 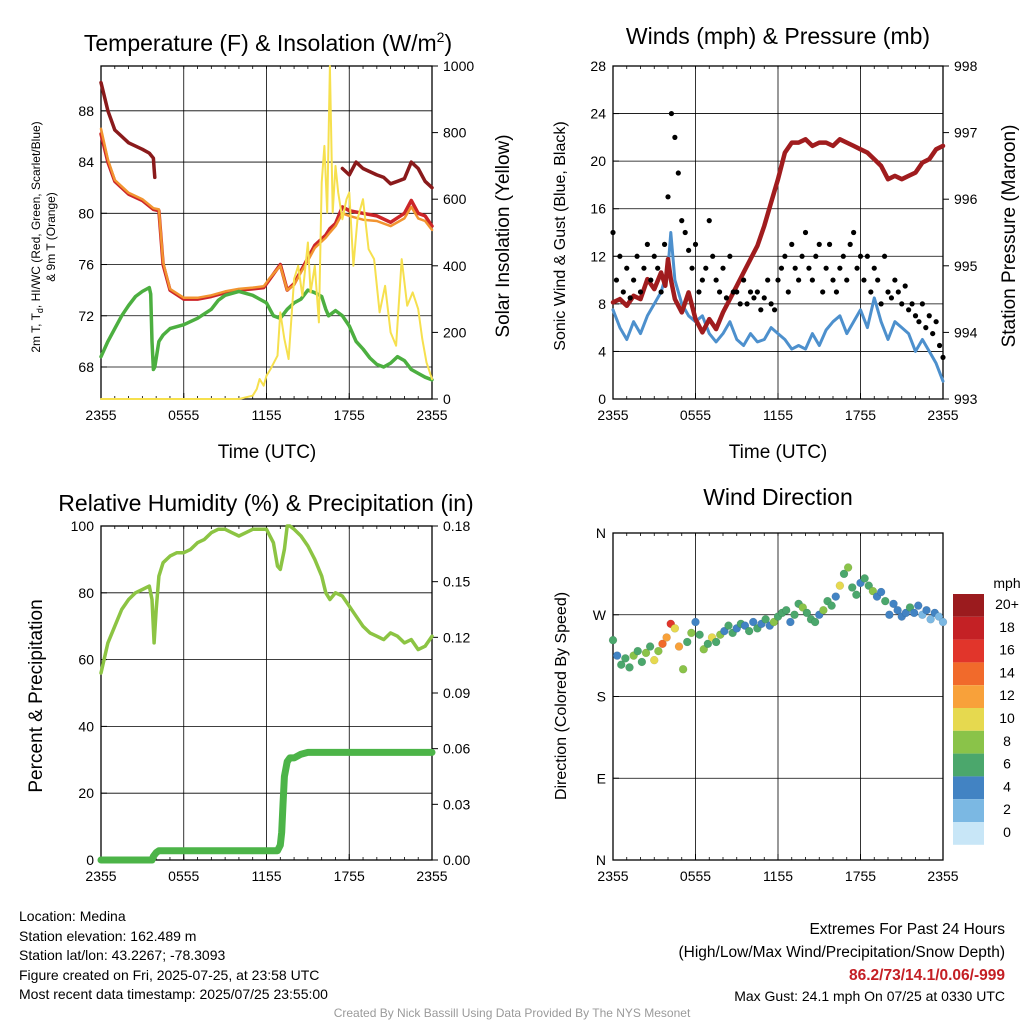 What do you see at coordinates (86, 162) in the screenshot?
I see `y-tick-label: 84` at bounding box center [86, 162].